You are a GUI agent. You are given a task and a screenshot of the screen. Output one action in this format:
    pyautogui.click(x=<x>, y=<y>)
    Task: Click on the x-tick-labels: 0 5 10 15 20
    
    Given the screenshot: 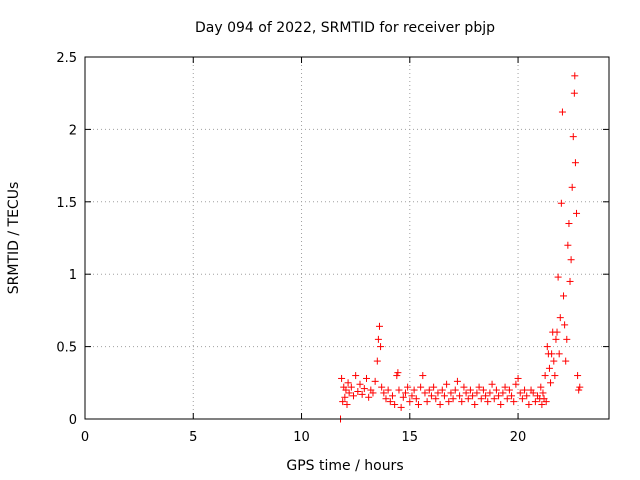 What is the action you would take?
    pyautogui.click(x=303, y=437)
    